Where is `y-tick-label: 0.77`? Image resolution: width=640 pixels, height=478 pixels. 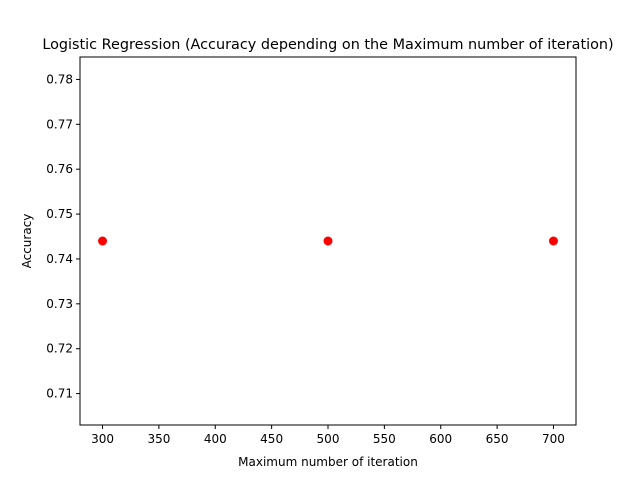 y-tick-label: 0.77 is located at coordinates (59, 124).